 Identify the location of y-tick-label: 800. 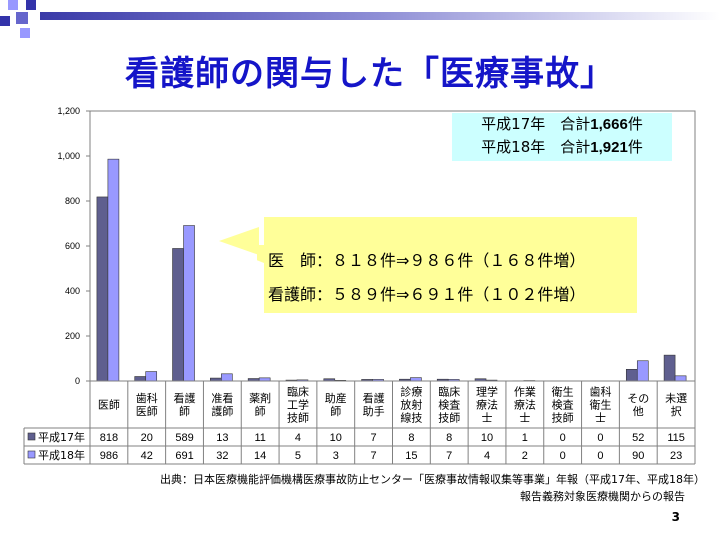
(72, 201).